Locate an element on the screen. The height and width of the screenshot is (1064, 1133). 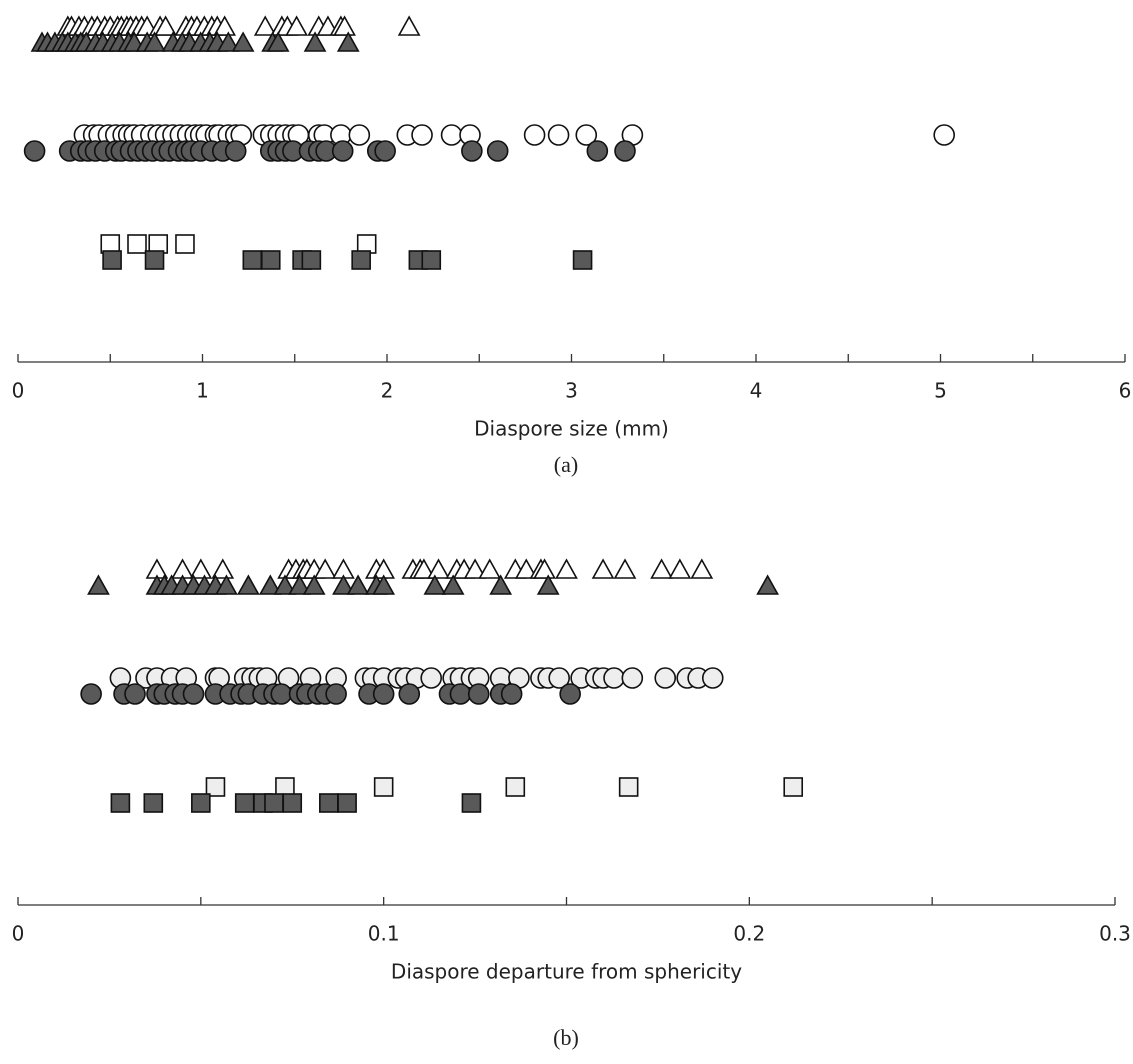
x-tick-label: 0.1 is located at coordinates (384, 934).